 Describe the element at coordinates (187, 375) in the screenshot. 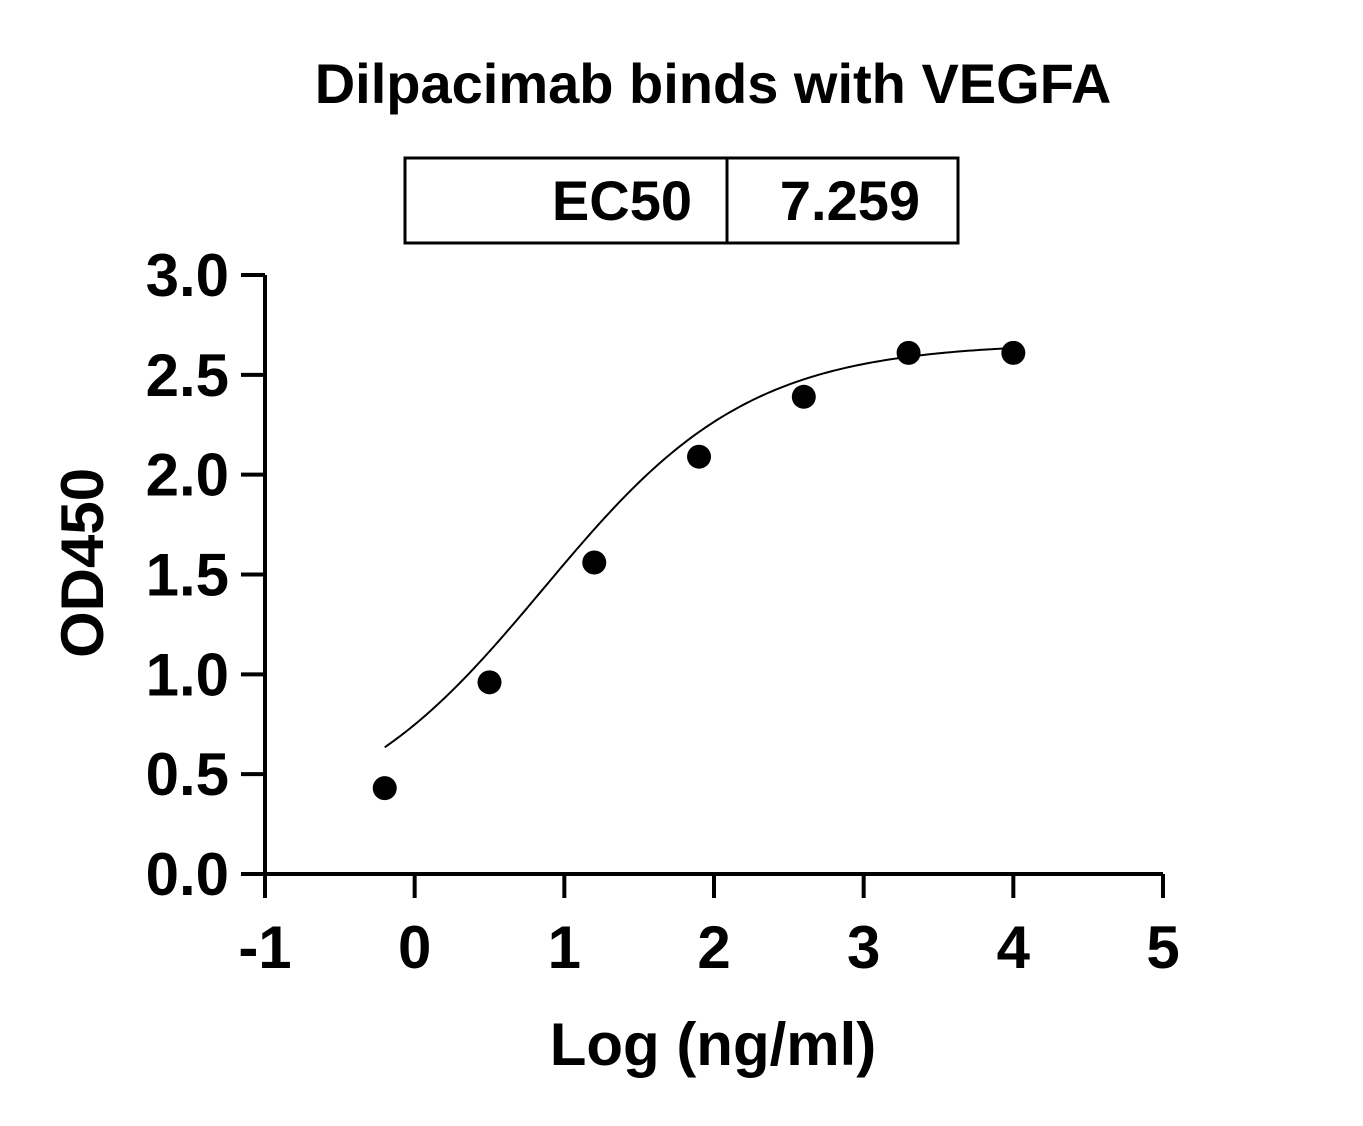

I see `y-tick-label: 2.5` at that location.